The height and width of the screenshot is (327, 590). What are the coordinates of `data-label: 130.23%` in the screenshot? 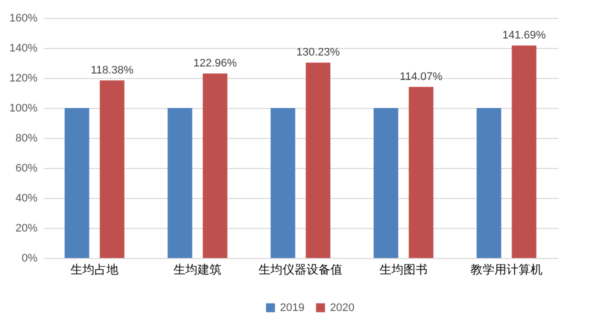 It's located at (318, 52).